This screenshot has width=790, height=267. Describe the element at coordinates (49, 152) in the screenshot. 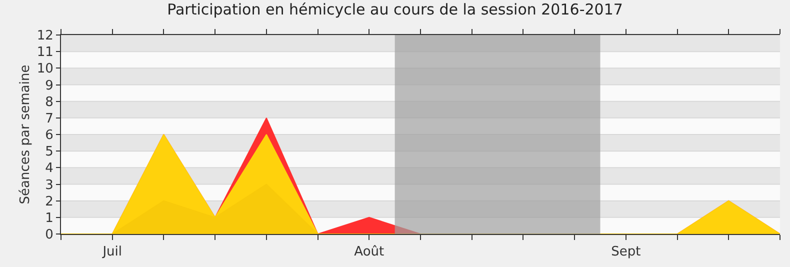

I see `y-tick-label: 5` at that location.